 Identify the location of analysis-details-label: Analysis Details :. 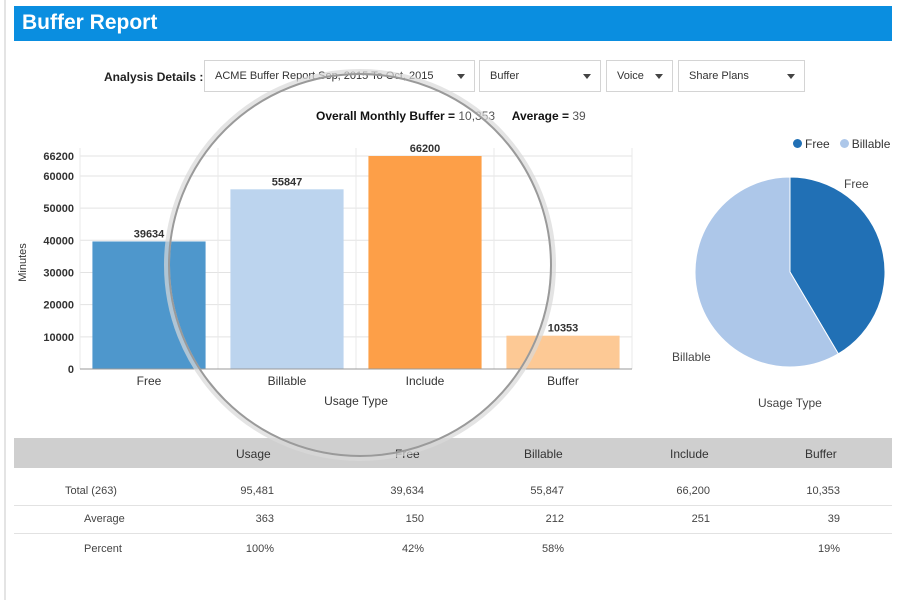
(154, 77).